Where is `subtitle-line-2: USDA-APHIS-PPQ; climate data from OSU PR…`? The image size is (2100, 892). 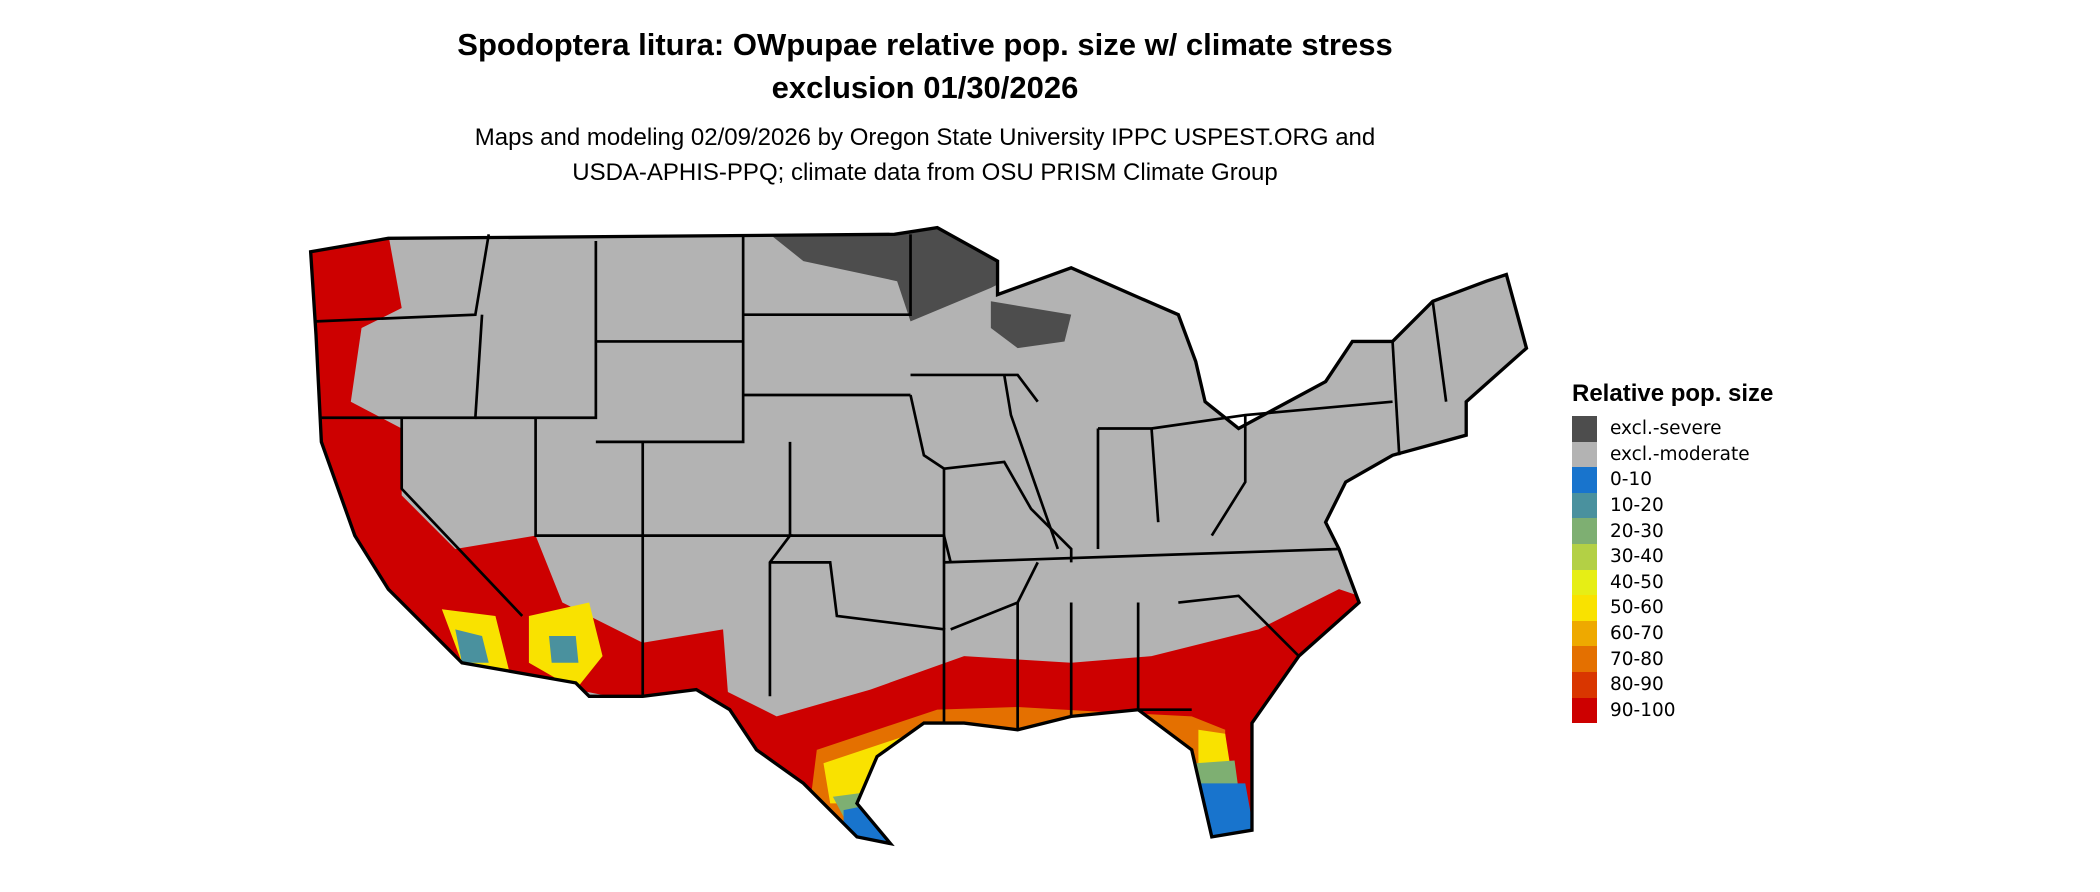
subtitle-line-2: USDA-APHIS-PPQ; climate data from OSU PR… is located at coordinates (925, 172).